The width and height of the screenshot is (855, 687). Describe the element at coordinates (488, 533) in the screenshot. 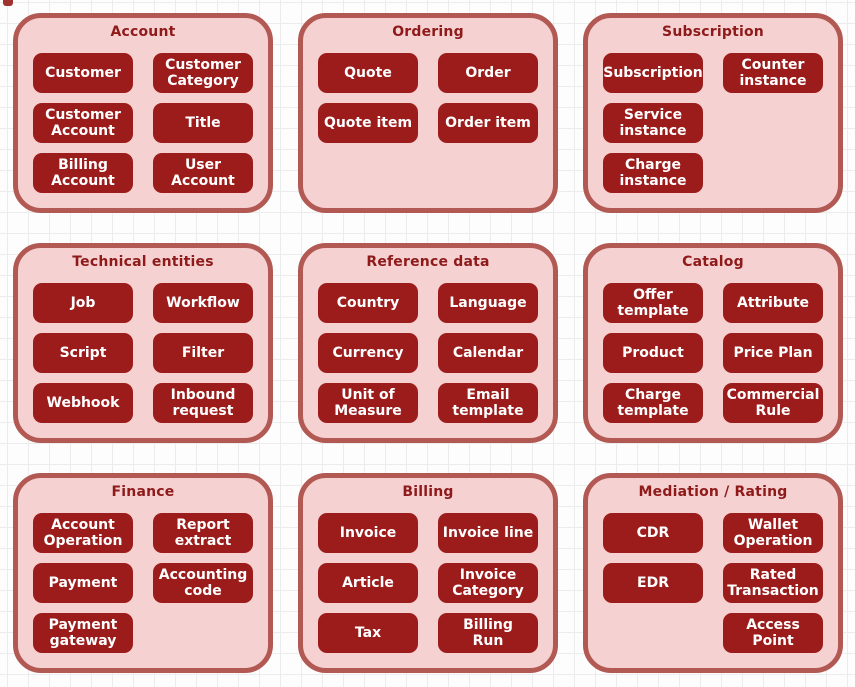

I see `entity-button-invoice-line: Invoice line` at that location.